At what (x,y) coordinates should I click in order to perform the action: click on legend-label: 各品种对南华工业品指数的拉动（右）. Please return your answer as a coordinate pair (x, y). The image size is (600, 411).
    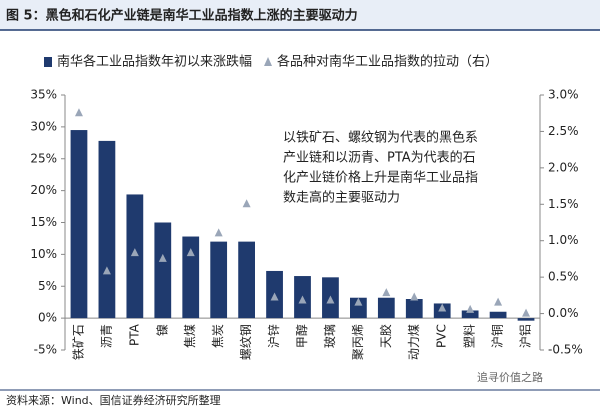
    Looking at the image, I should click on (387, 62).